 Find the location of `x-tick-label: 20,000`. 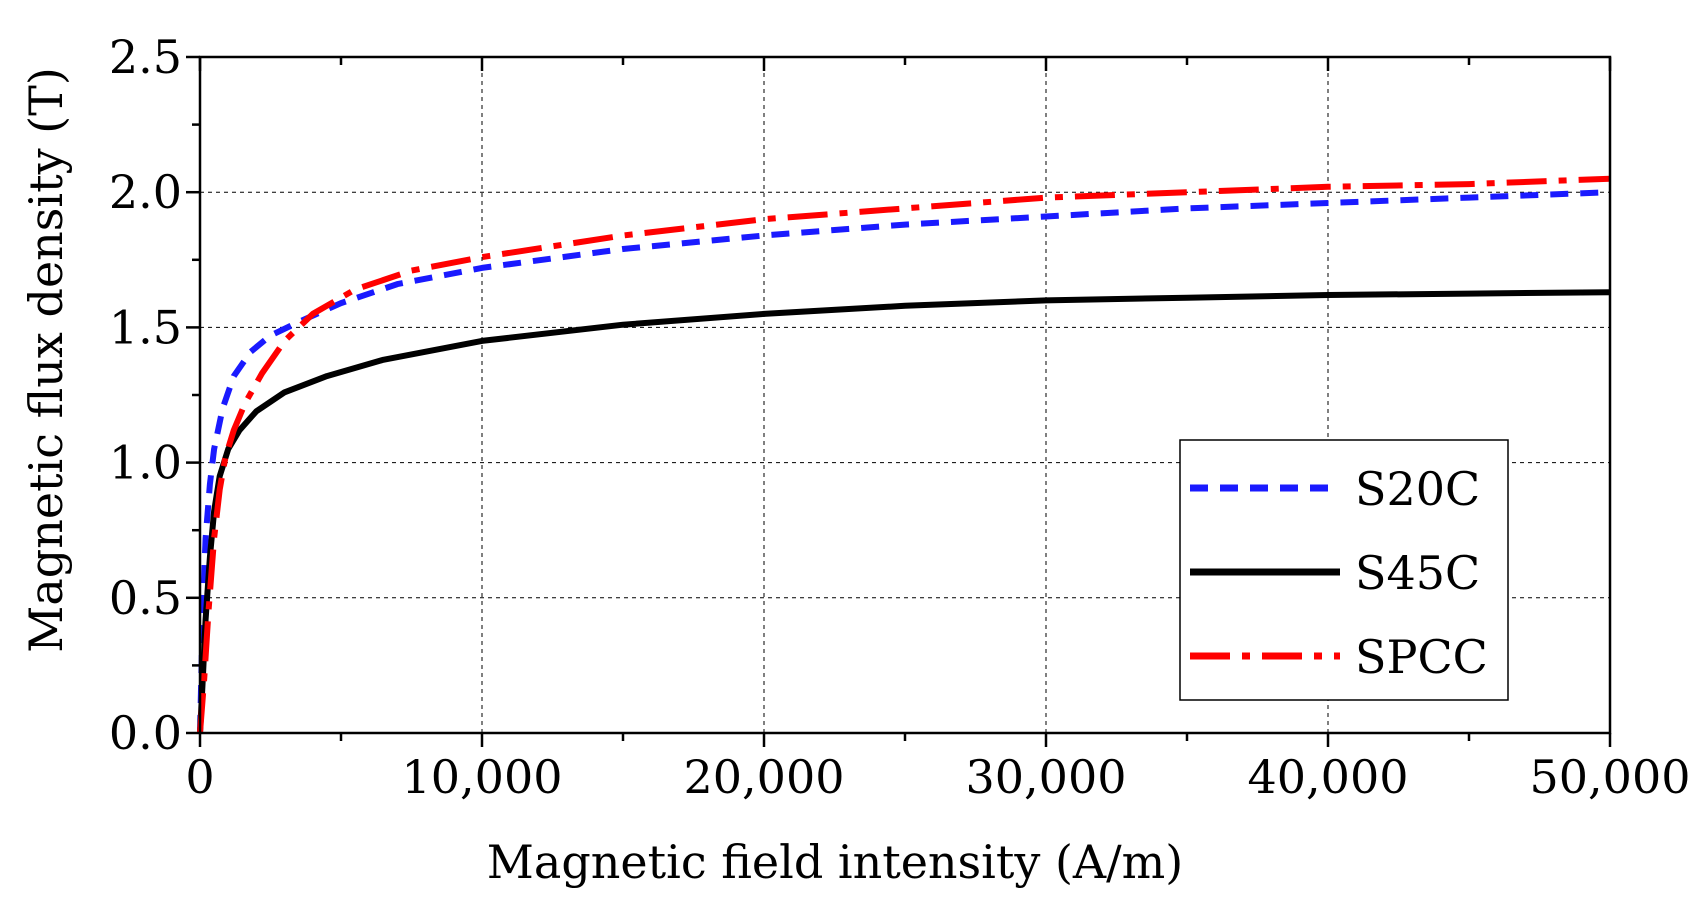

x-tick-label: 20,000 is located at coordinates (764, 777).